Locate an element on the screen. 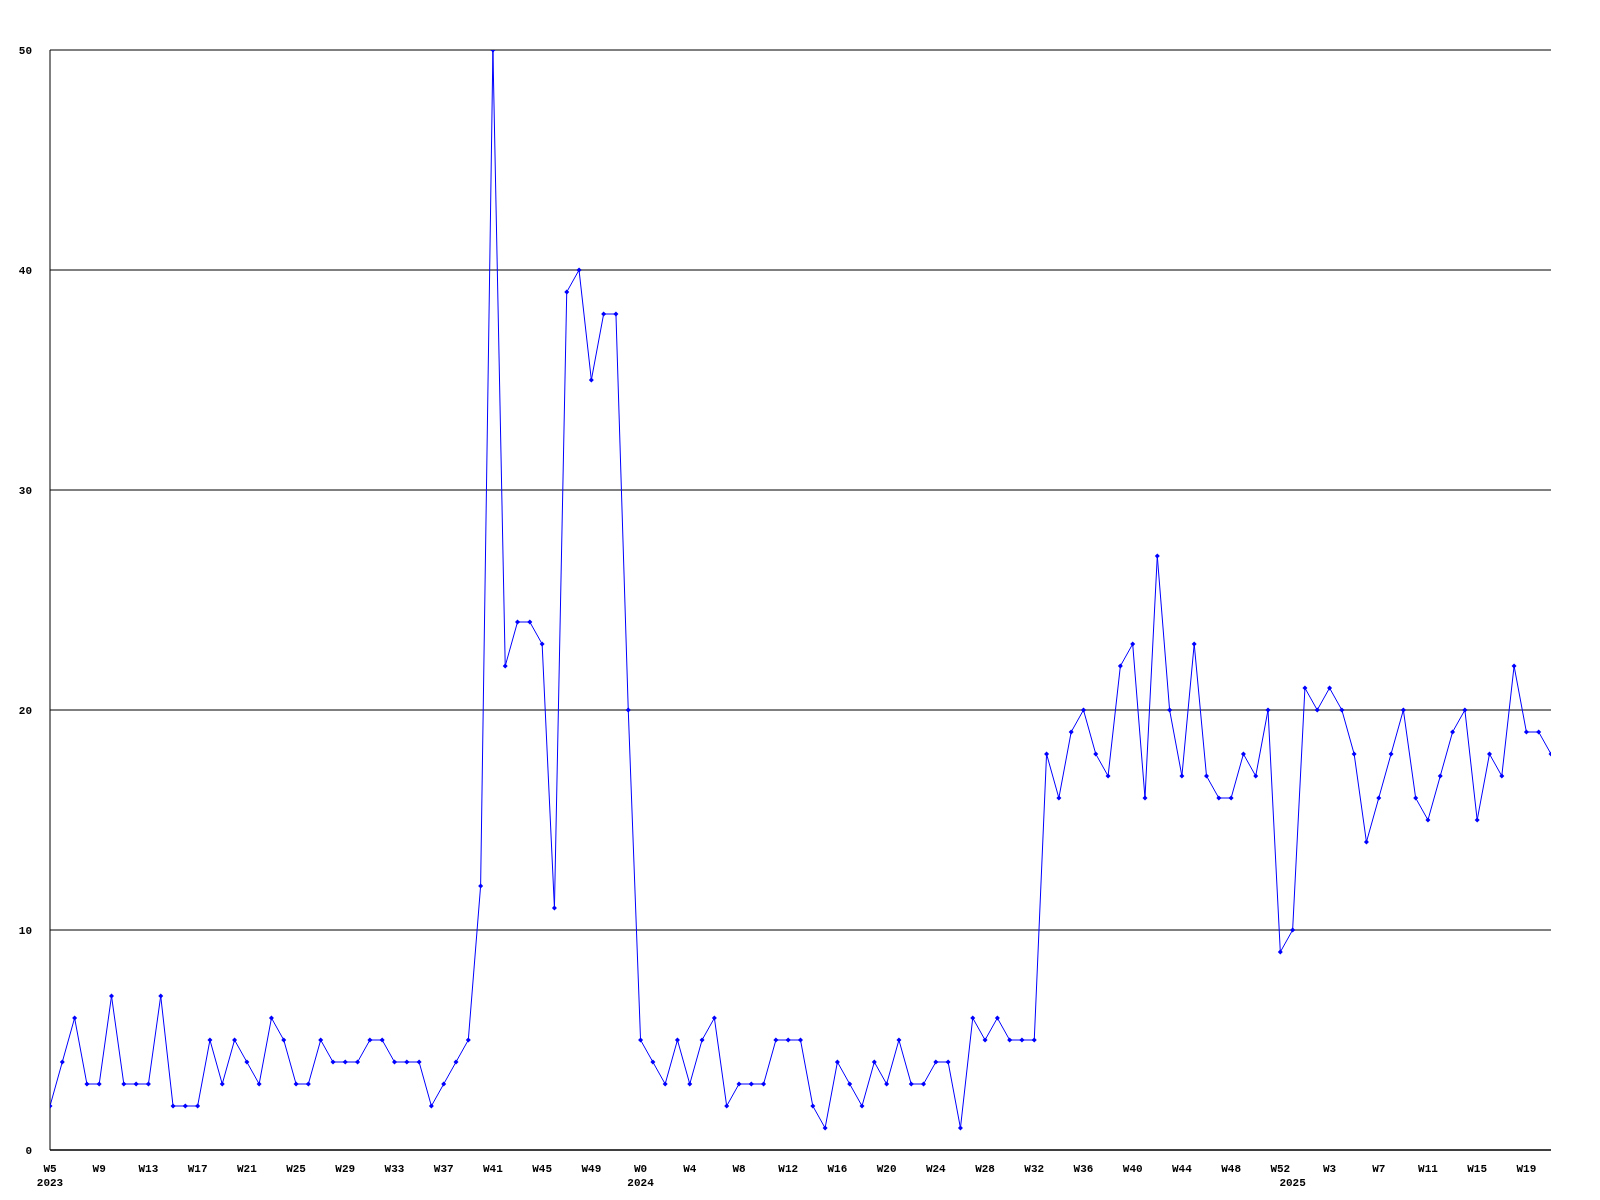 This screenshot has width=1600, height=1200. x-tick-label: W48 is located at coordinates (1231, 1169).